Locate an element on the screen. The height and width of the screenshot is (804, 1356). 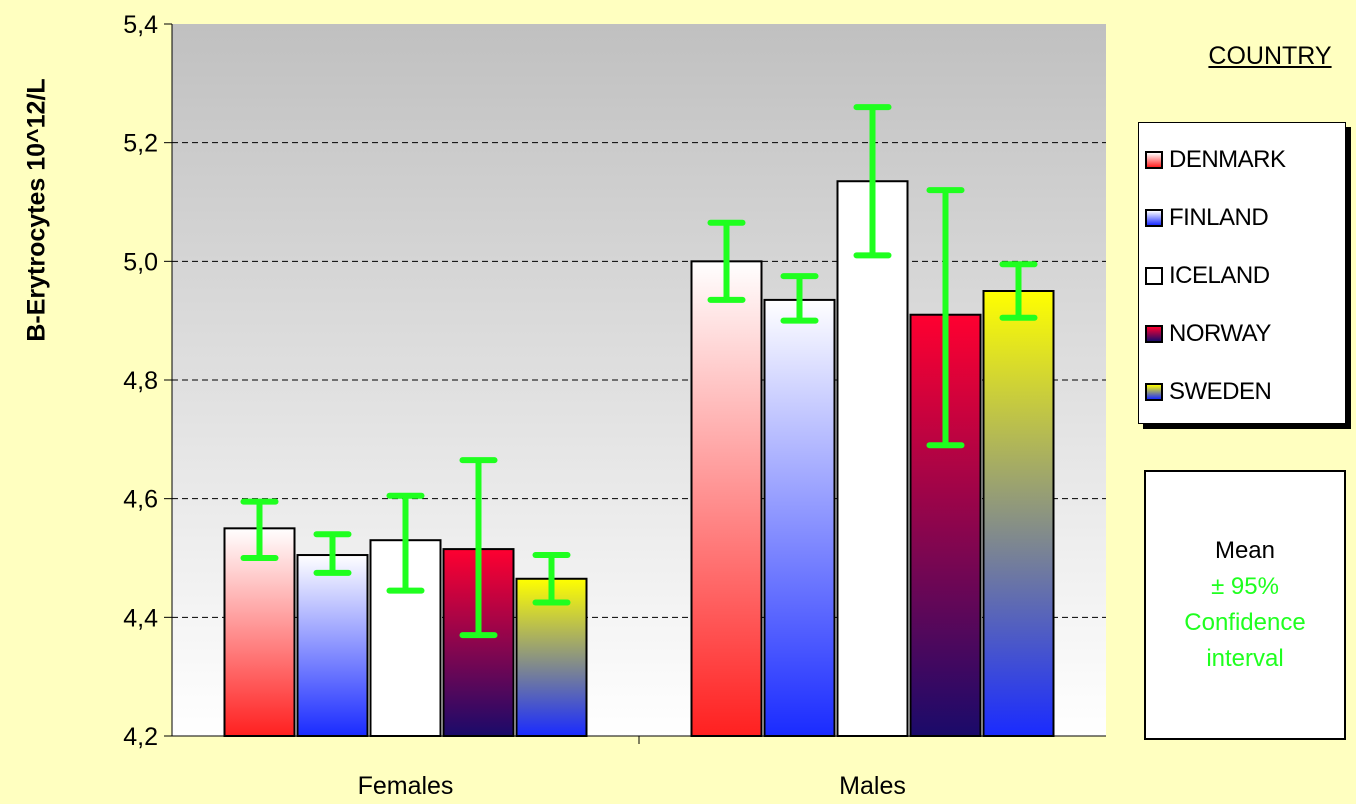
legend-label: FINLAND is located at coordinates (1219, 217).